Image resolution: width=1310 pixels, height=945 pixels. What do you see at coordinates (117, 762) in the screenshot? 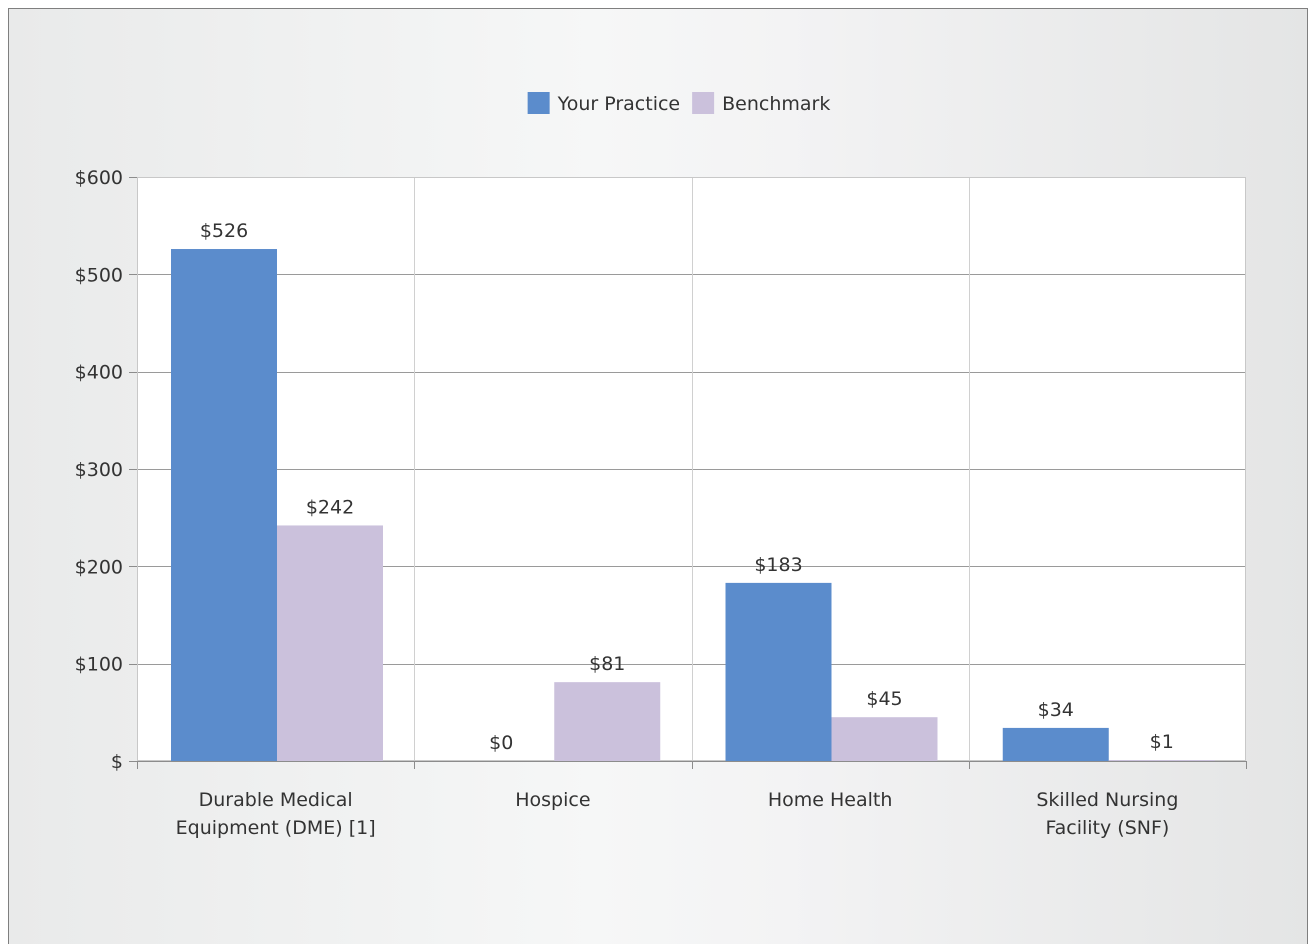
I see `y-tick-label: $` at bounding box center [117, 762].